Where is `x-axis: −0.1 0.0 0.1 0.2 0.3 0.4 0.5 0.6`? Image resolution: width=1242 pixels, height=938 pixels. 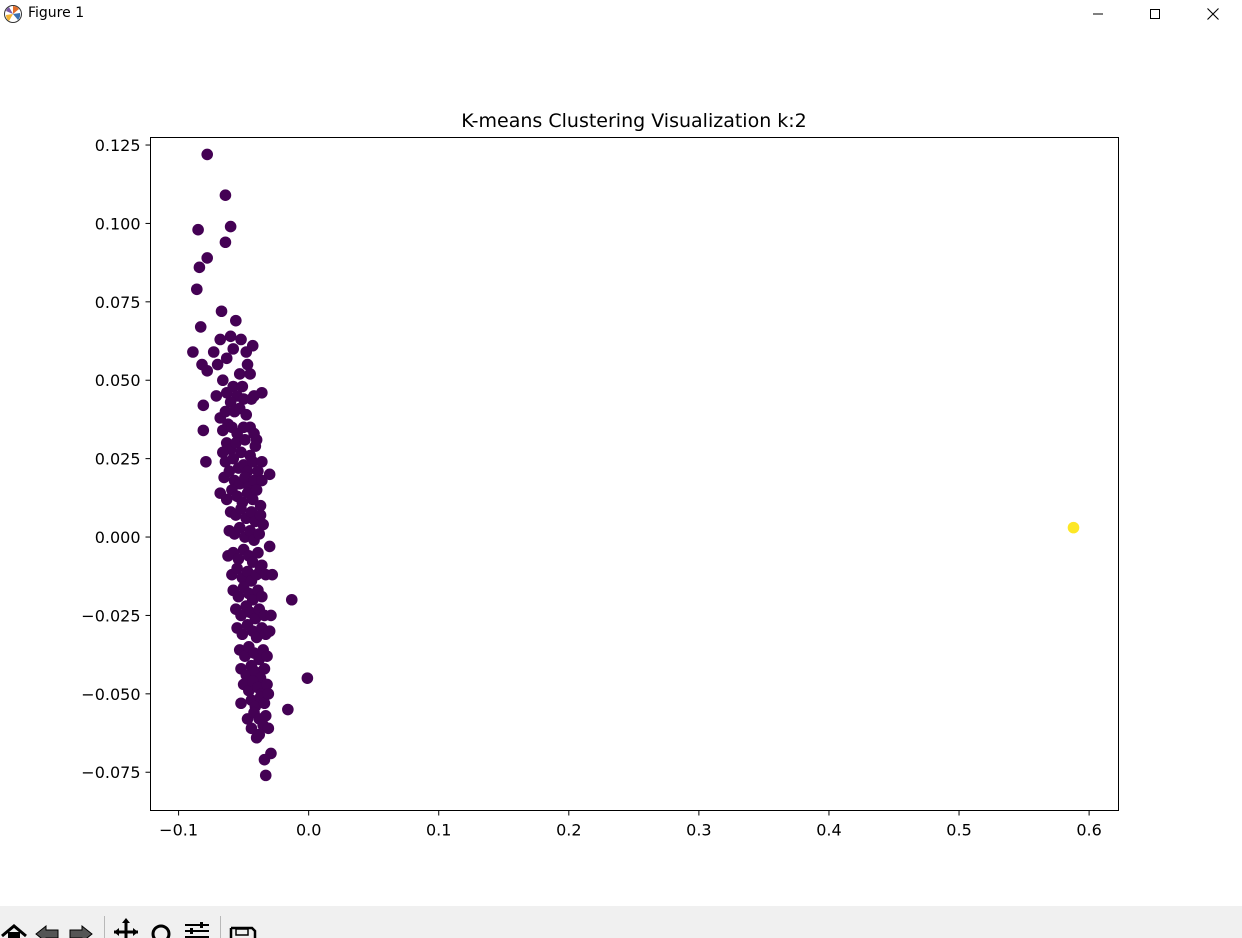
x-axis: −0.1 0.0 0.1 0.2 0.3 0.4 0.5 0.6 is located at coordinates (630, 825).